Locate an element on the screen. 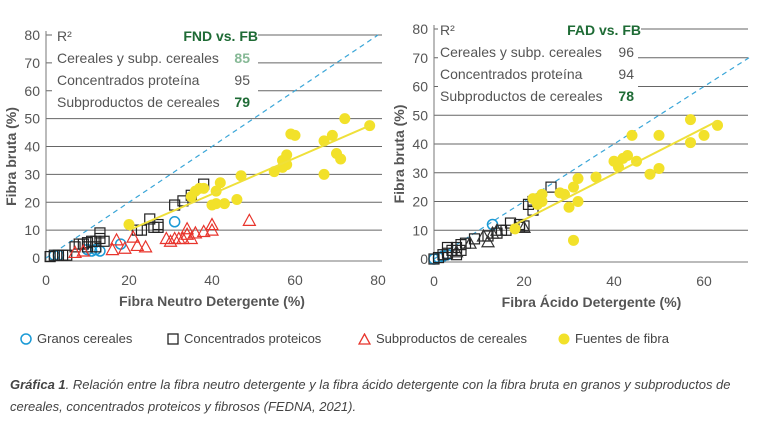  legend-label: Granos cereales is located at coordinates (85, 338).